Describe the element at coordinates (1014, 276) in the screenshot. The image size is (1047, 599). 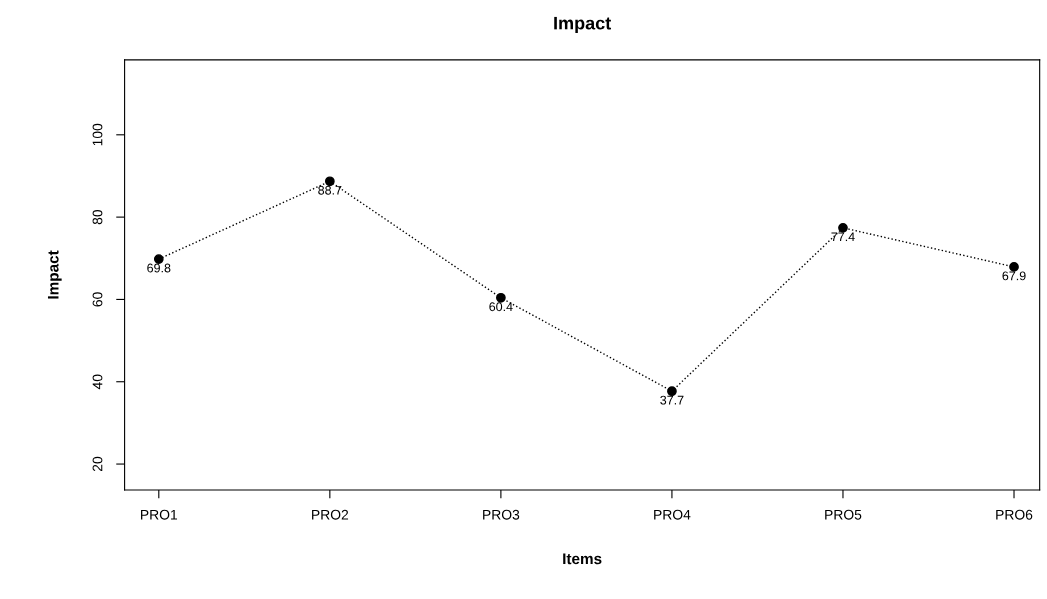
I see `data-label: 67.9` at that location.